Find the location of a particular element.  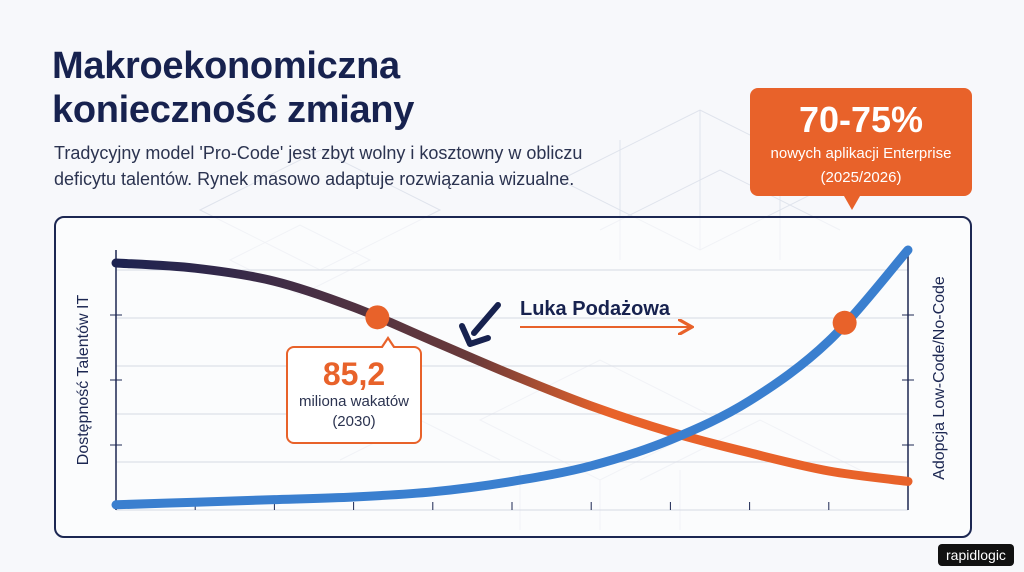

brand-logo: rapidlogic is located at coordinates (976, 555).